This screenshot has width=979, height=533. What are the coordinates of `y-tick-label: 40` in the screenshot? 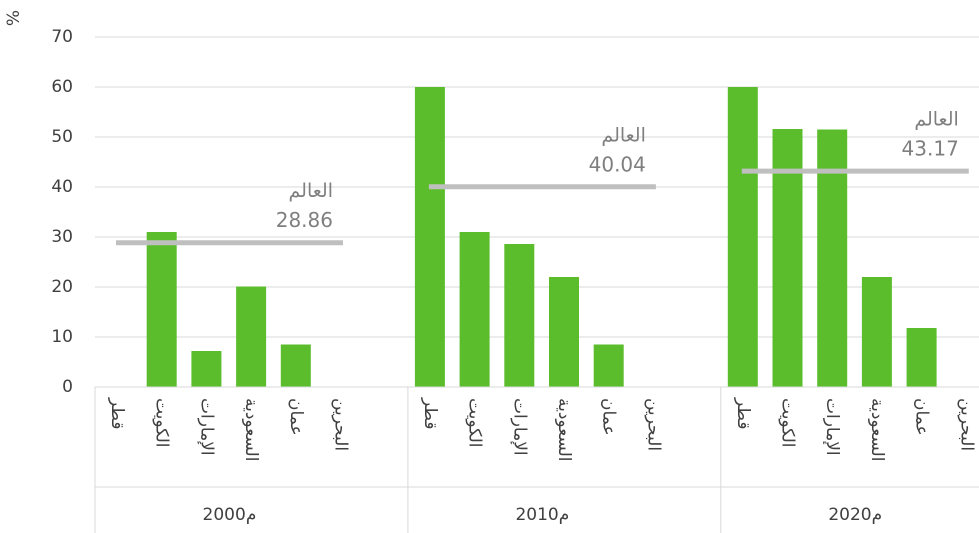 It's located at (62, 187).